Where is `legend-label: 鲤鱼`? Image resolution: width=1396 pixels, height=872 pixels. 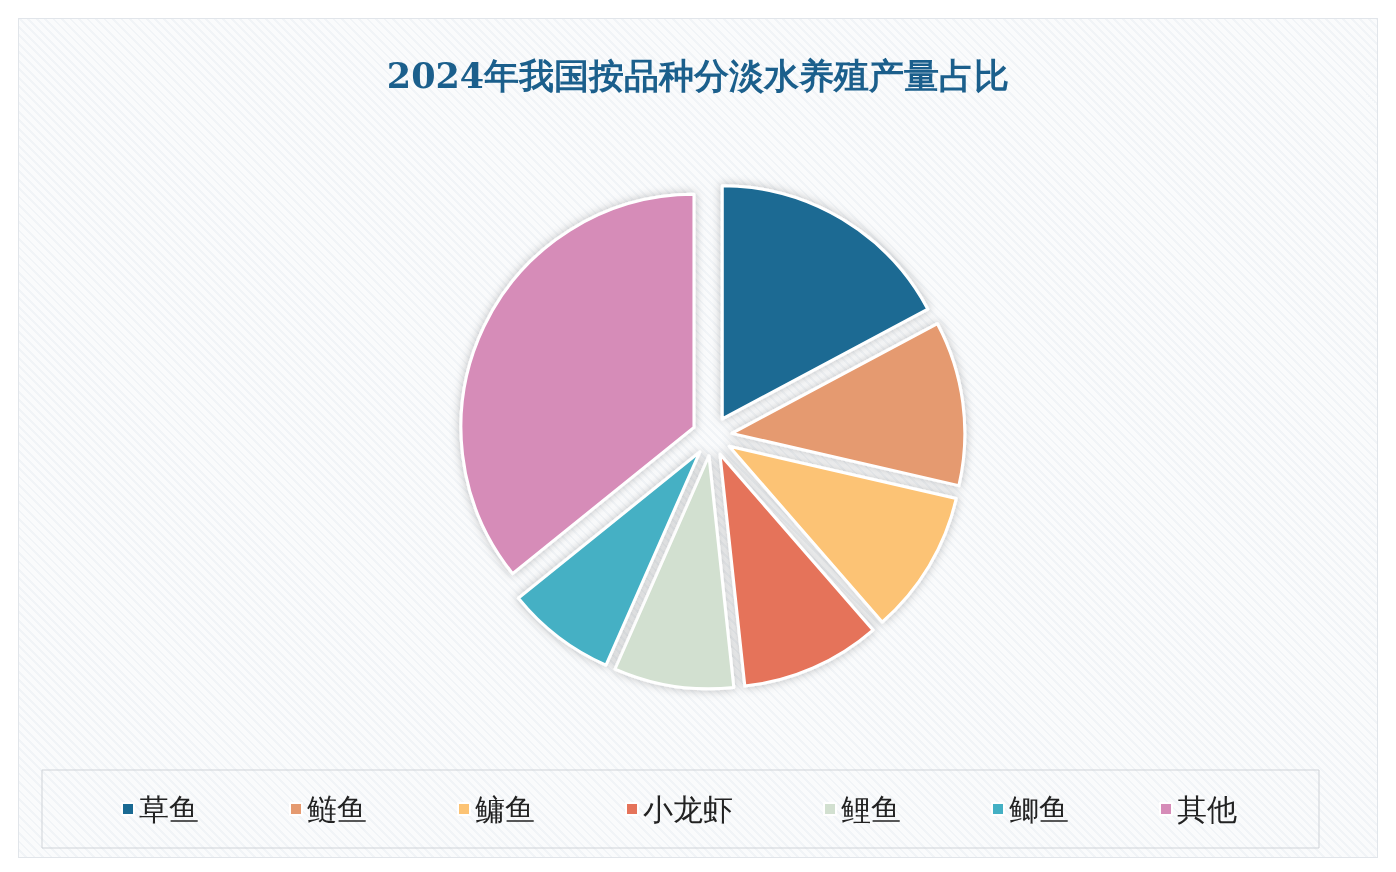
legend-label: 鲤鱼 is located at coordinates (871, 809).